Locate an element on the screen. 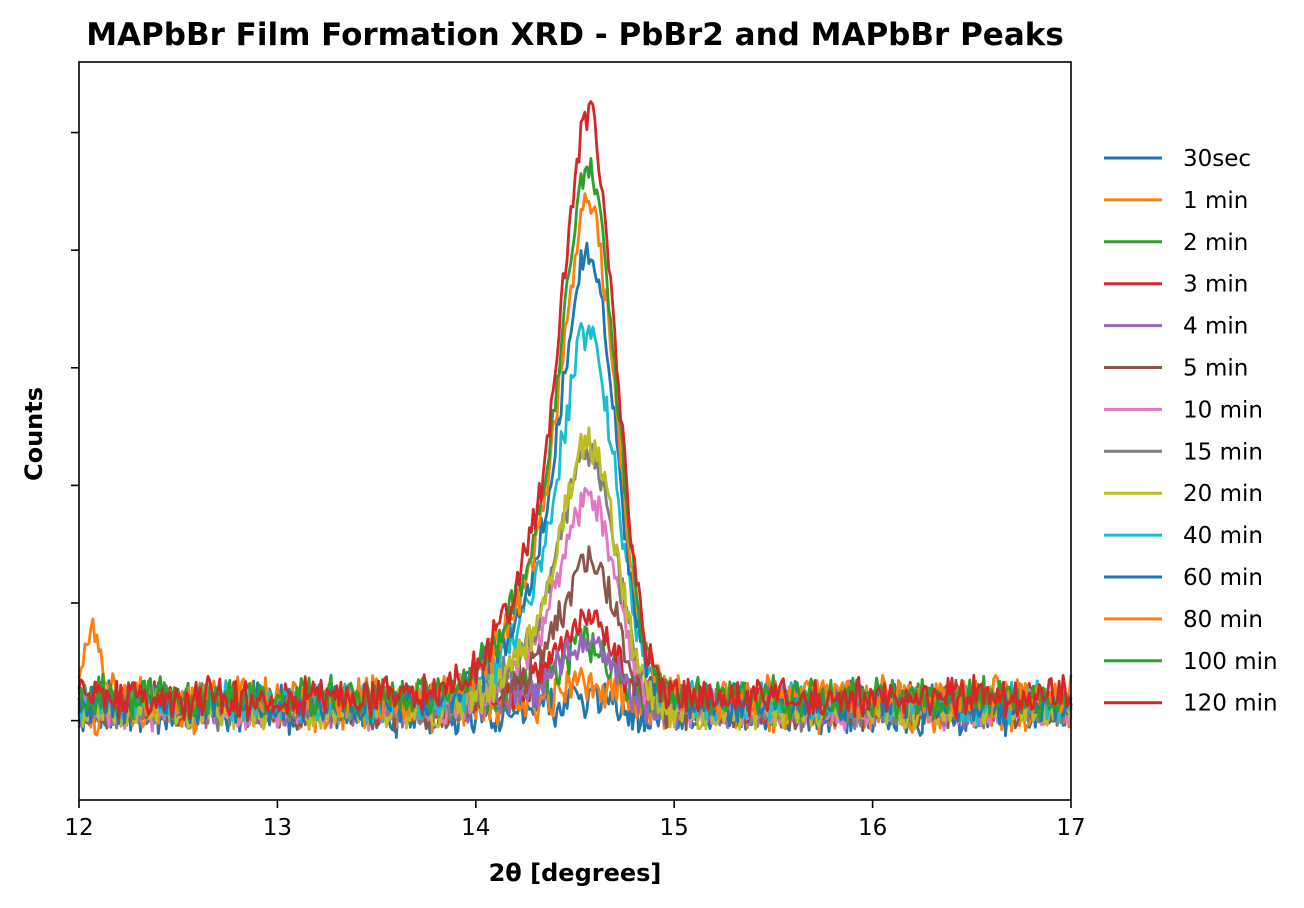  legend-label: 120 min is located at coordinates (1230, 704).